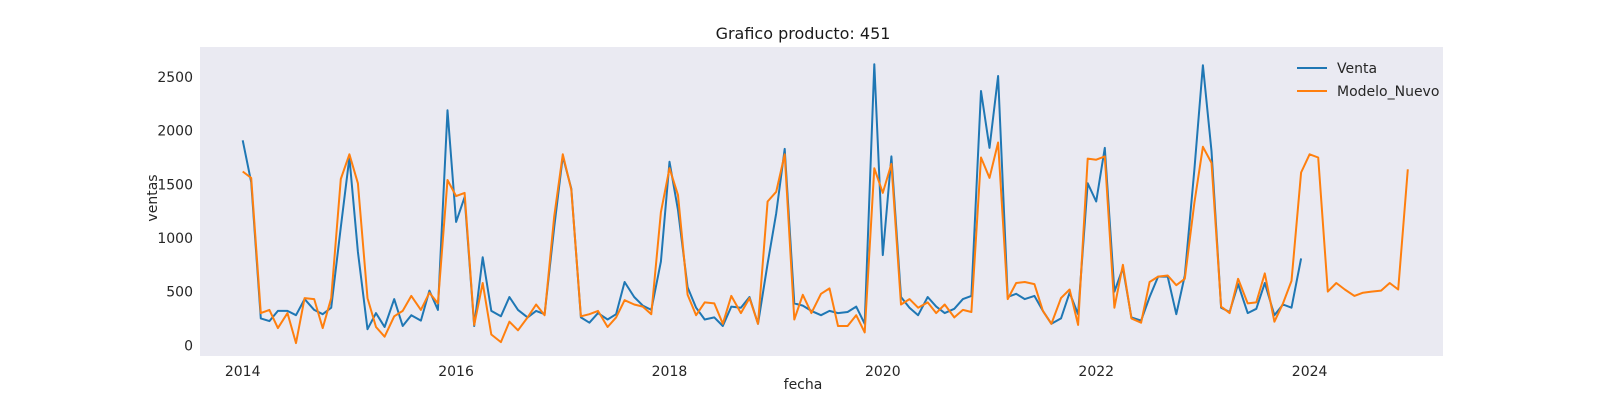 The image size is (1600, 400). What do you see at coordinates (175, 212) in the screenshot?
I see `y-axis-ticks: 0 500 1000 1500 2000 2500` at bounding box center [175, 212].